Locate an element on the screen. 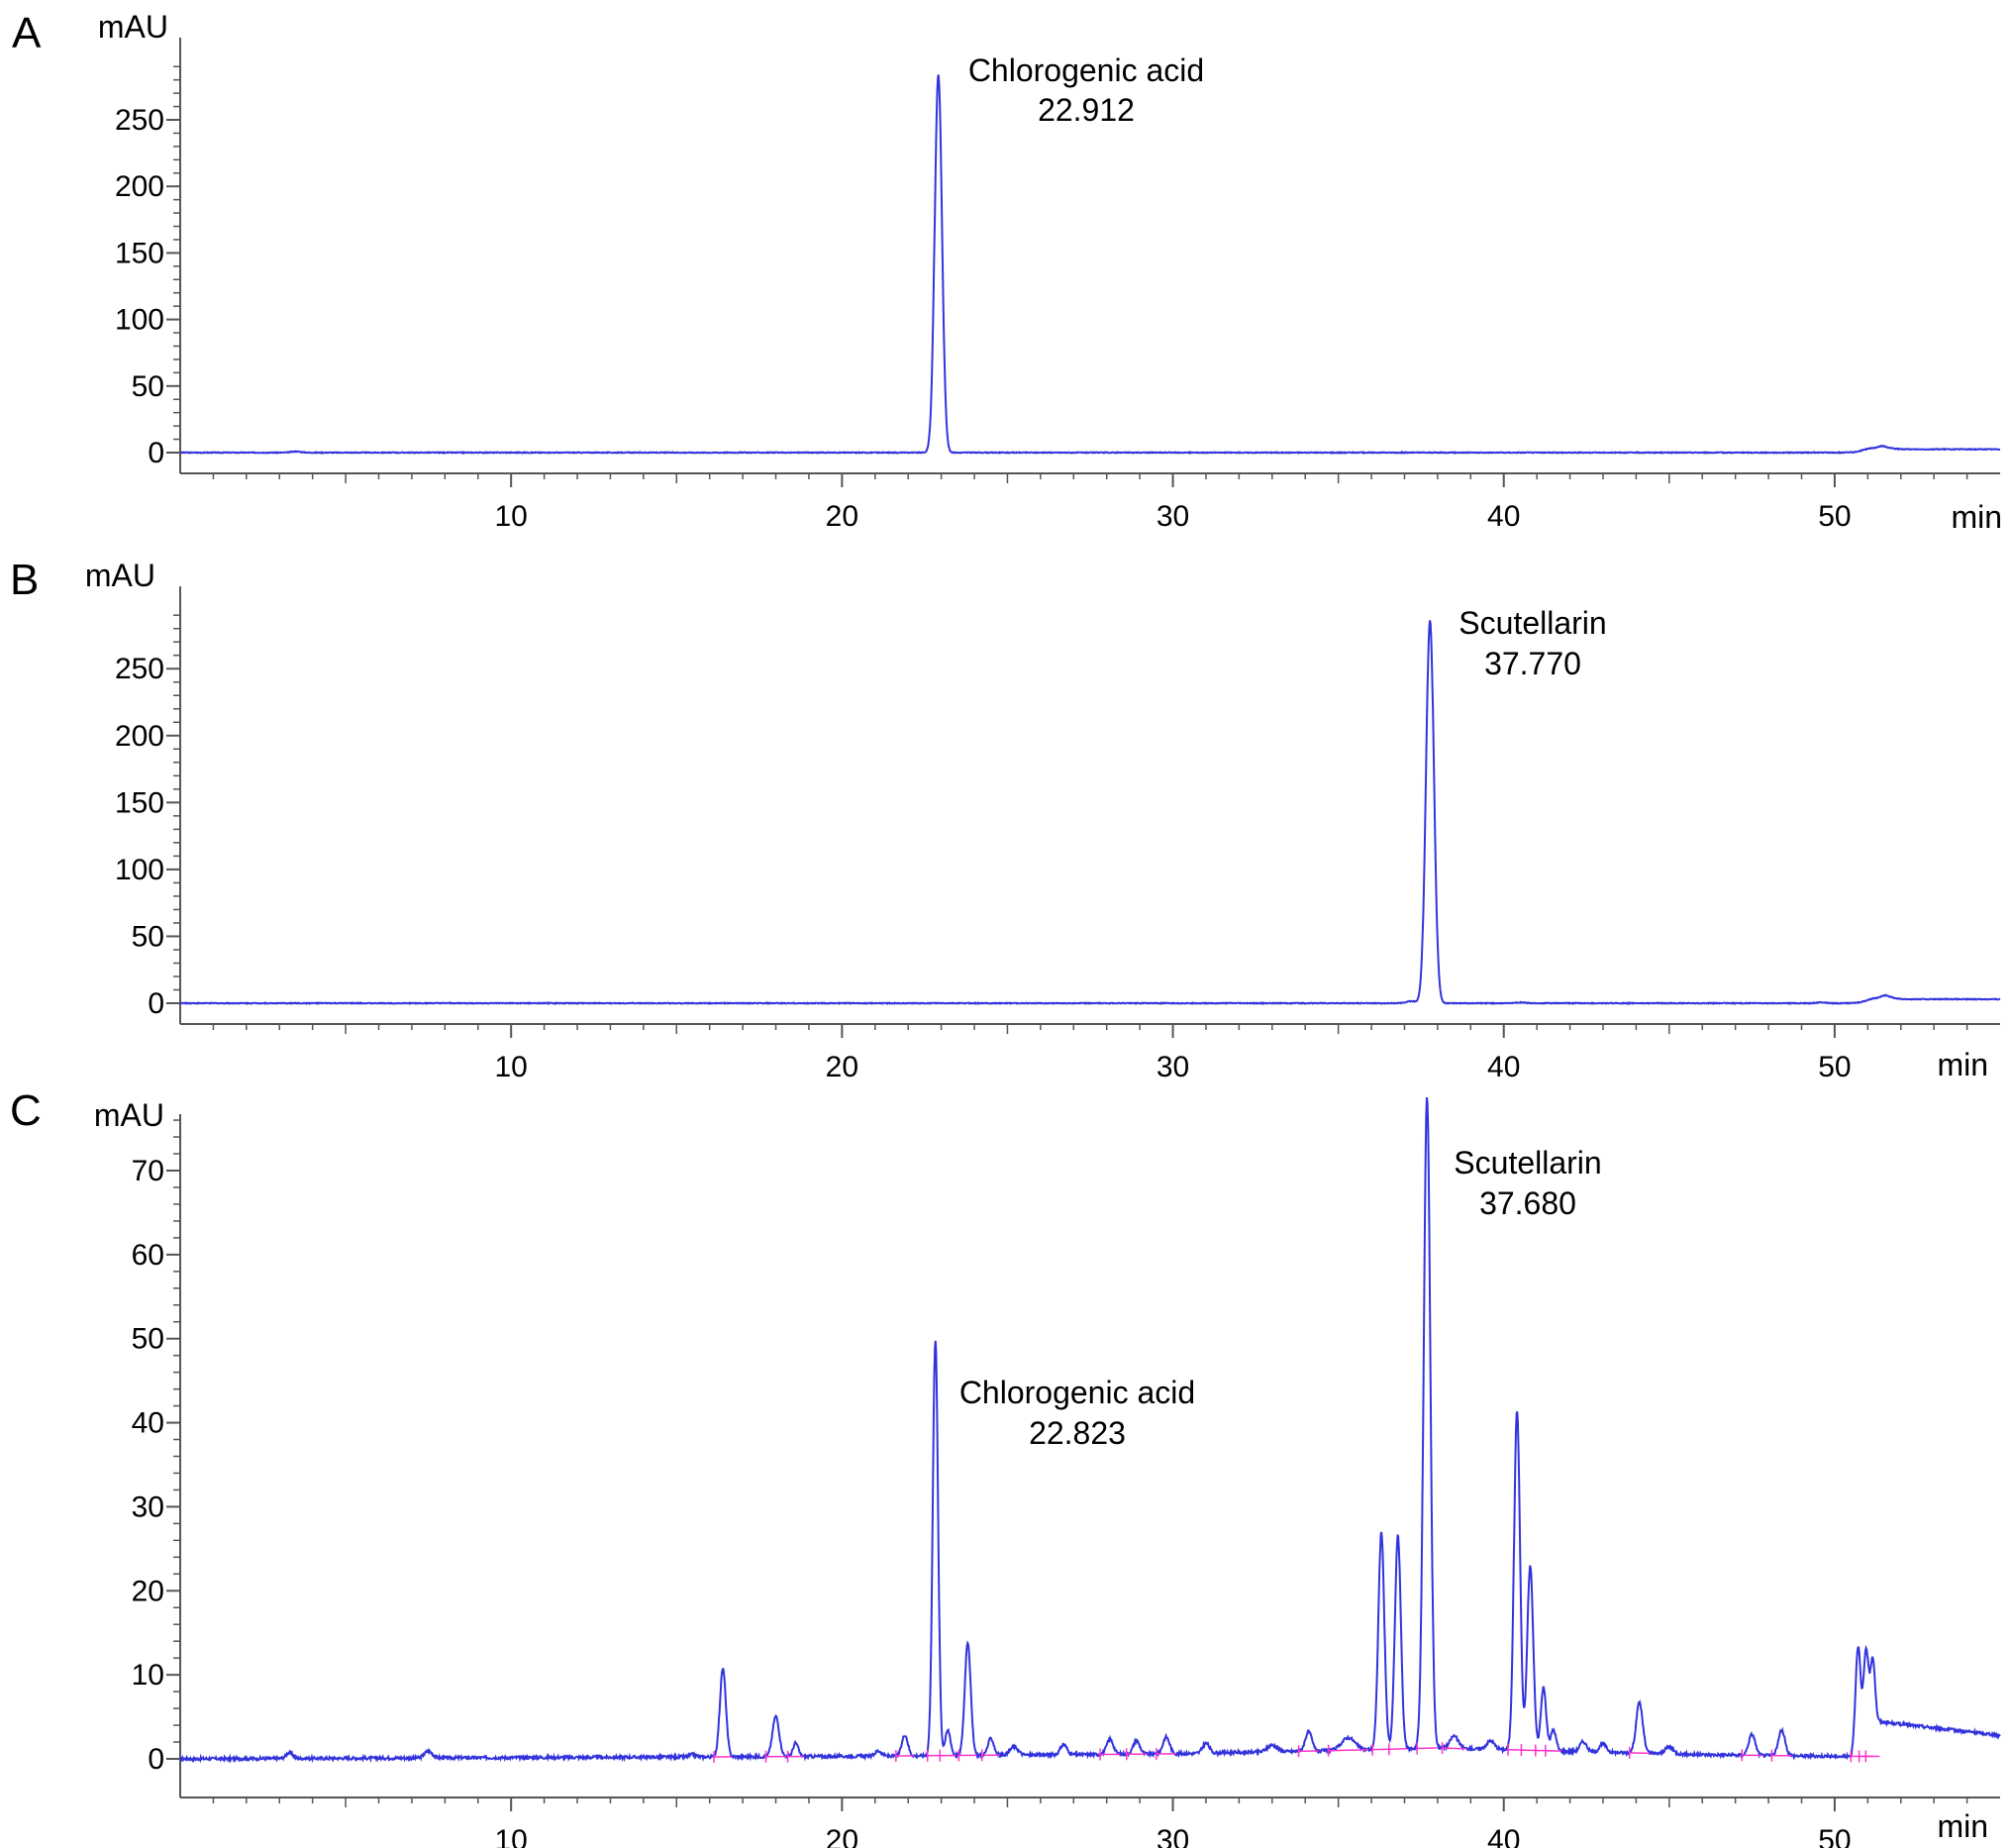 This screenshot has width=2012, height=1848. panel-letter-a: A is located at coordinates (27, 33).